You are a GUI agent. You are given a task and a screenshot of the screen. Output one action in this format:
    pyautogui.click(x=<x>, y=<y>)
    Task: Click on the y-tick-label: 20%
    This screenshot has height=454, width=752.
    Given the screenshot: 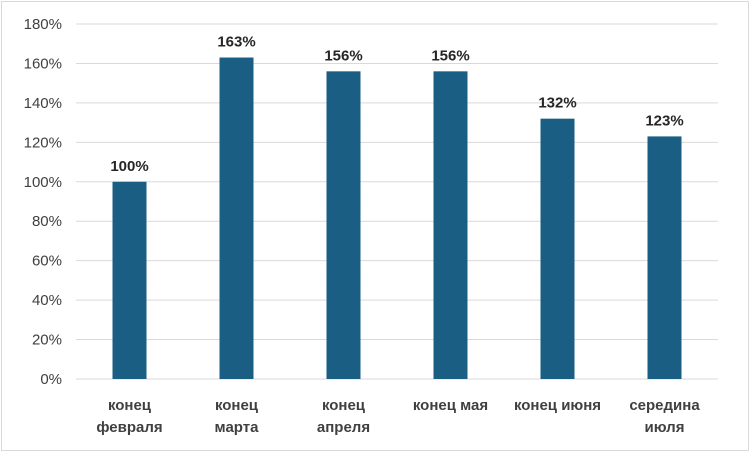 What is the action you would take?
    pyautogui.click(x=47, y=340)
    